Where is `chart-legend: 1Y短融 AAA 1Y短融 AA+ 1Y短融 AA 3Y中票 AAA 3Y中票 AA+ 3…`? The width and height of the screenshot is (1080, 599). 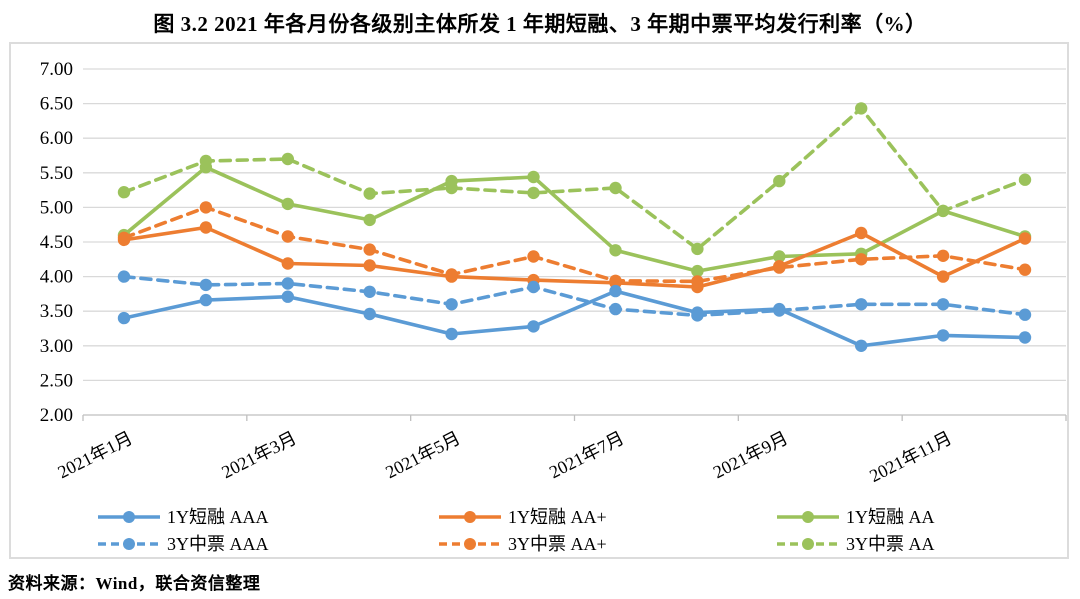 chart-legend: 1Y短融 AAA 1Y短融 AA+ 1Y短融 AA 3Y中票 AAA 3Y中票 AA+ 3… is located at coordinates (539, 530).